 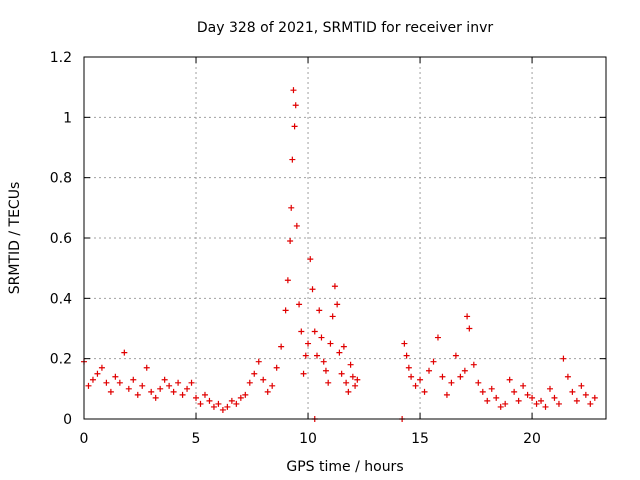 What do you see at coordinates (61, 179) in the screenshot?
I see `y-tick-label: 0.8` at bounding box center [61, 179].